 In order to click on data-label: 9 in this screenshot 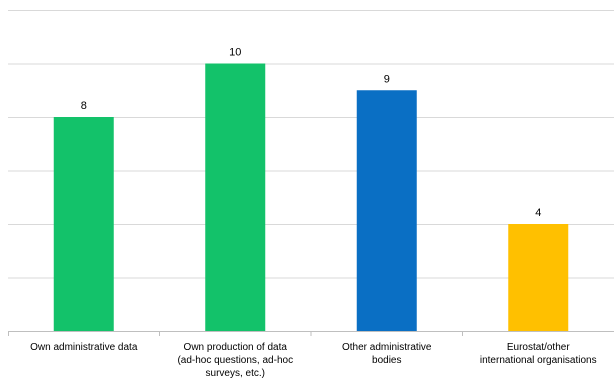, I will do `click(387, 79)`.